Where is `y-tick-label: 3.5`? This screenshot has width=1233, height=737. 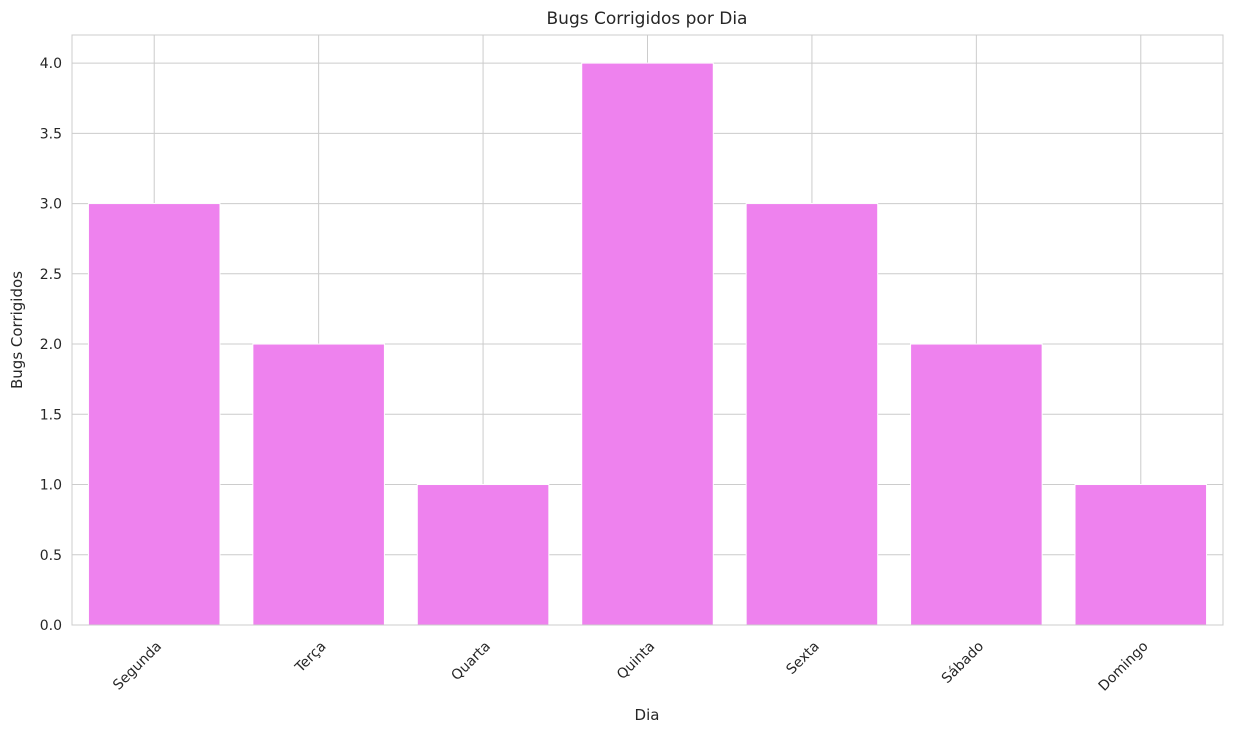
y-tick-label: 3.5 is located at coordinates (51, 134).